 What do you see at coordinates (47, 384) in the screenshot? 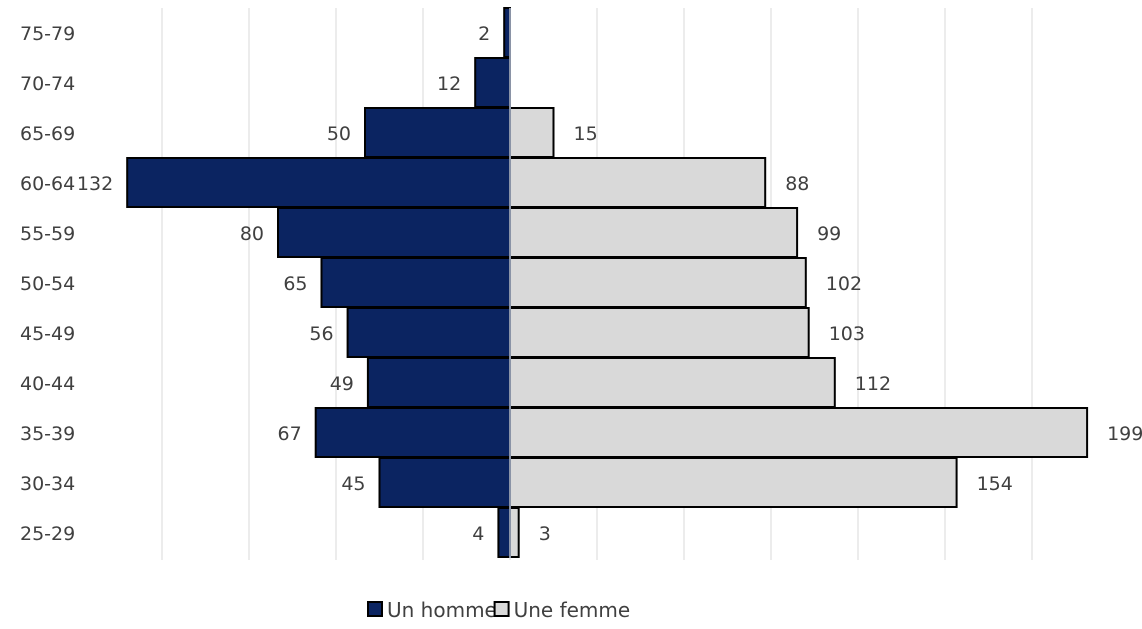
I see `category-label: 40-44` at bounding box center [47, 384].